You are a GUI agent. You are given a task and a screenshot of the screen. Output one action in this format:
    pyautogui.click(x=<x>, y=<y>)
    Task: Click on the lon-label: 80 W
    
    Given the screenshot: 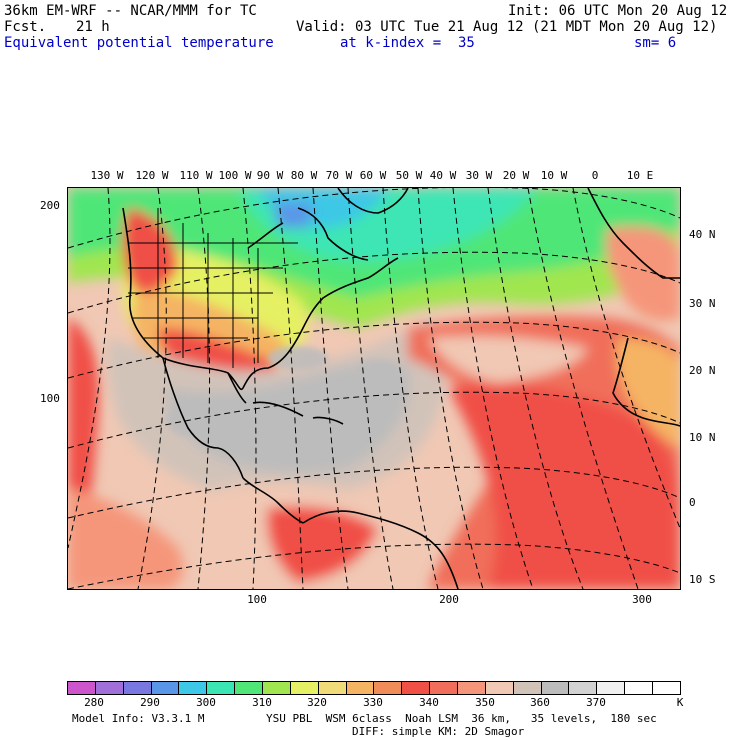 What is the action you would take?
    pyautogui.click(x=304, y=175)
    